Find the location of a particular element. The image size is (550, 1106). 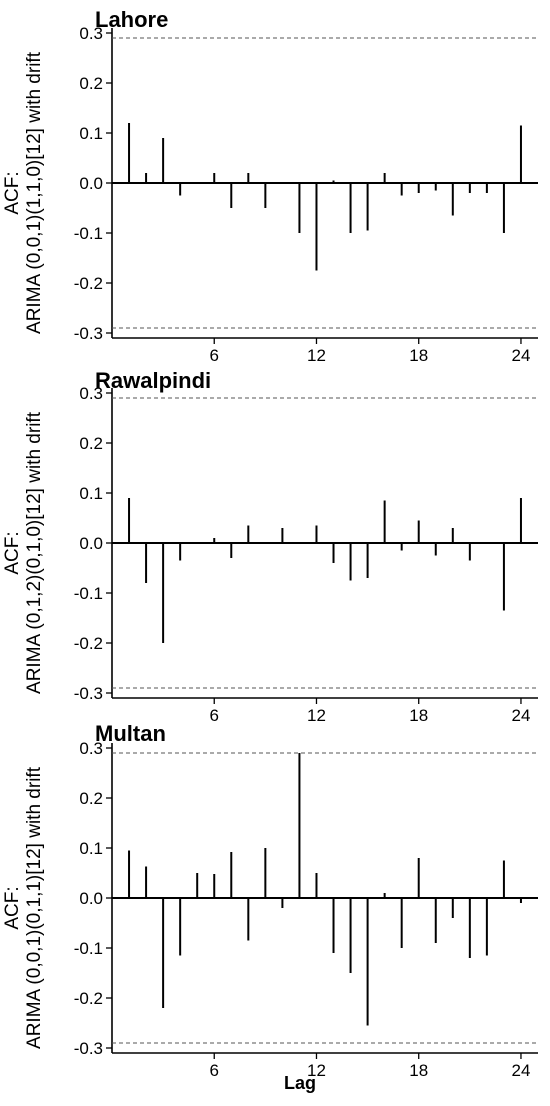

y-axis-label-line2: ARIMA (0,0,1)(1,1,0)[12] with drift is located at coordinates (34, 192).